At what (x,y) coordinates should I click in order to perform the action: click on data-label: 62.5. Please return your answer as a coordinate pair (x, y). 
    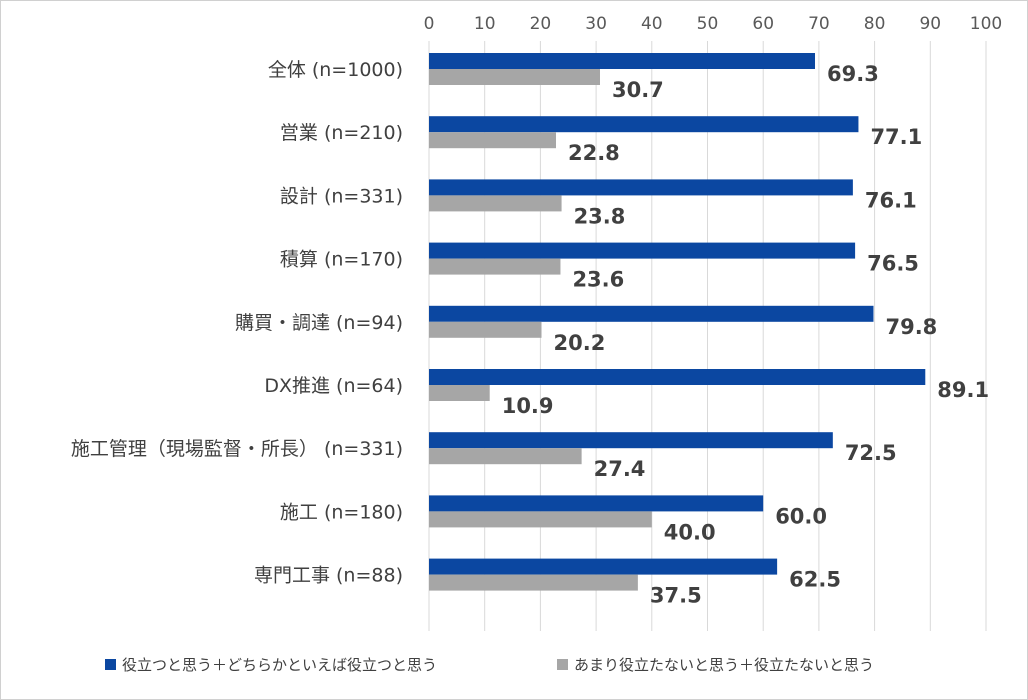
    Looking at the image, I should click on (815, 580).